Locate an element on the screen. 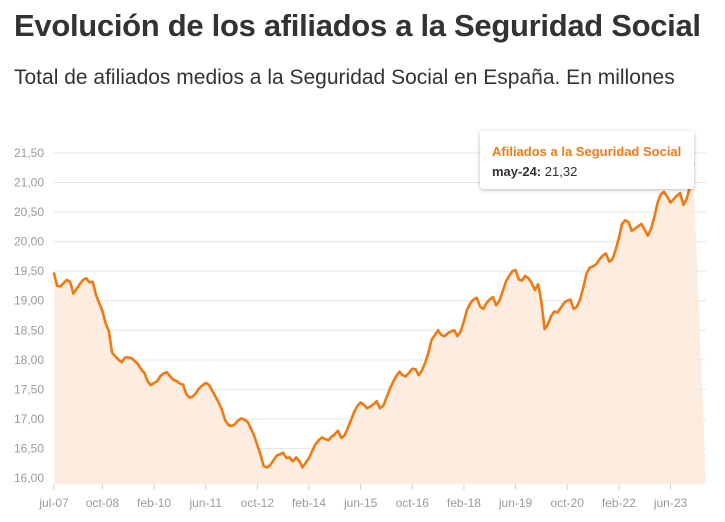 The width and height of the screenshot is (725, 522). x-tick-label: oct-20 is located at coordinates (568, 503).